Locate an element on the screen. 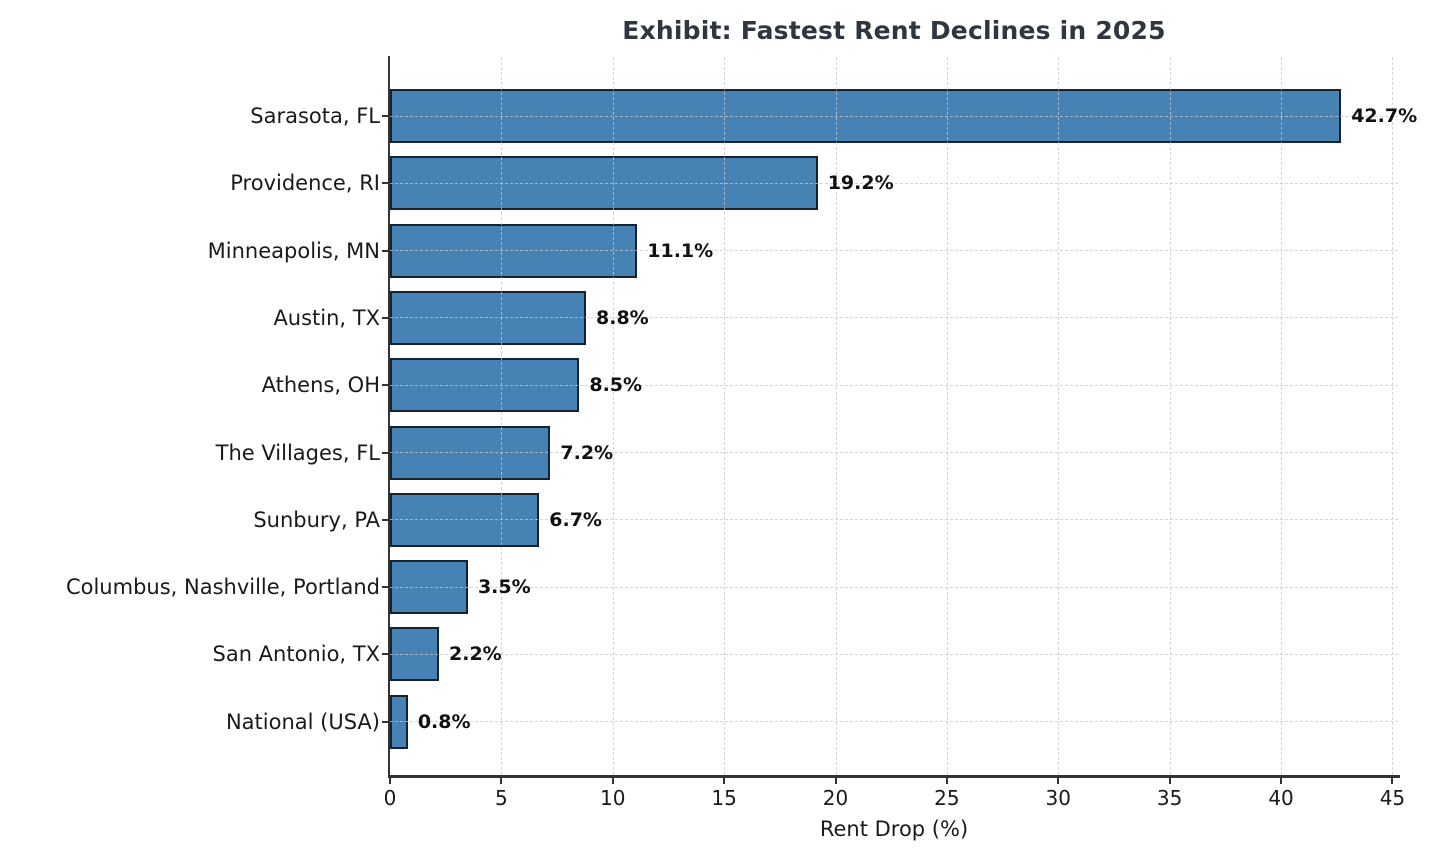 This screenshot has width=1440, height=864. x-axis-tick-label: 20 is located at coordinates (835, 798).